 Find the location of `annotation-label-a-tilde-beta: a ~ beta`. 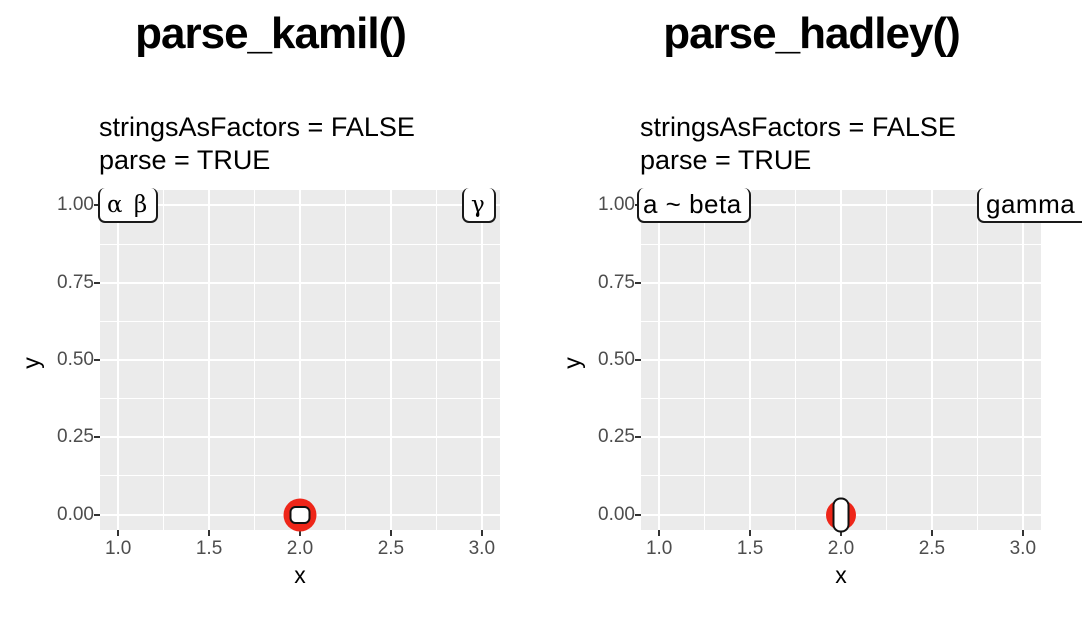

annotation-label-a-tilde-beta: a ~ beta is located at coordinates (694, 205).